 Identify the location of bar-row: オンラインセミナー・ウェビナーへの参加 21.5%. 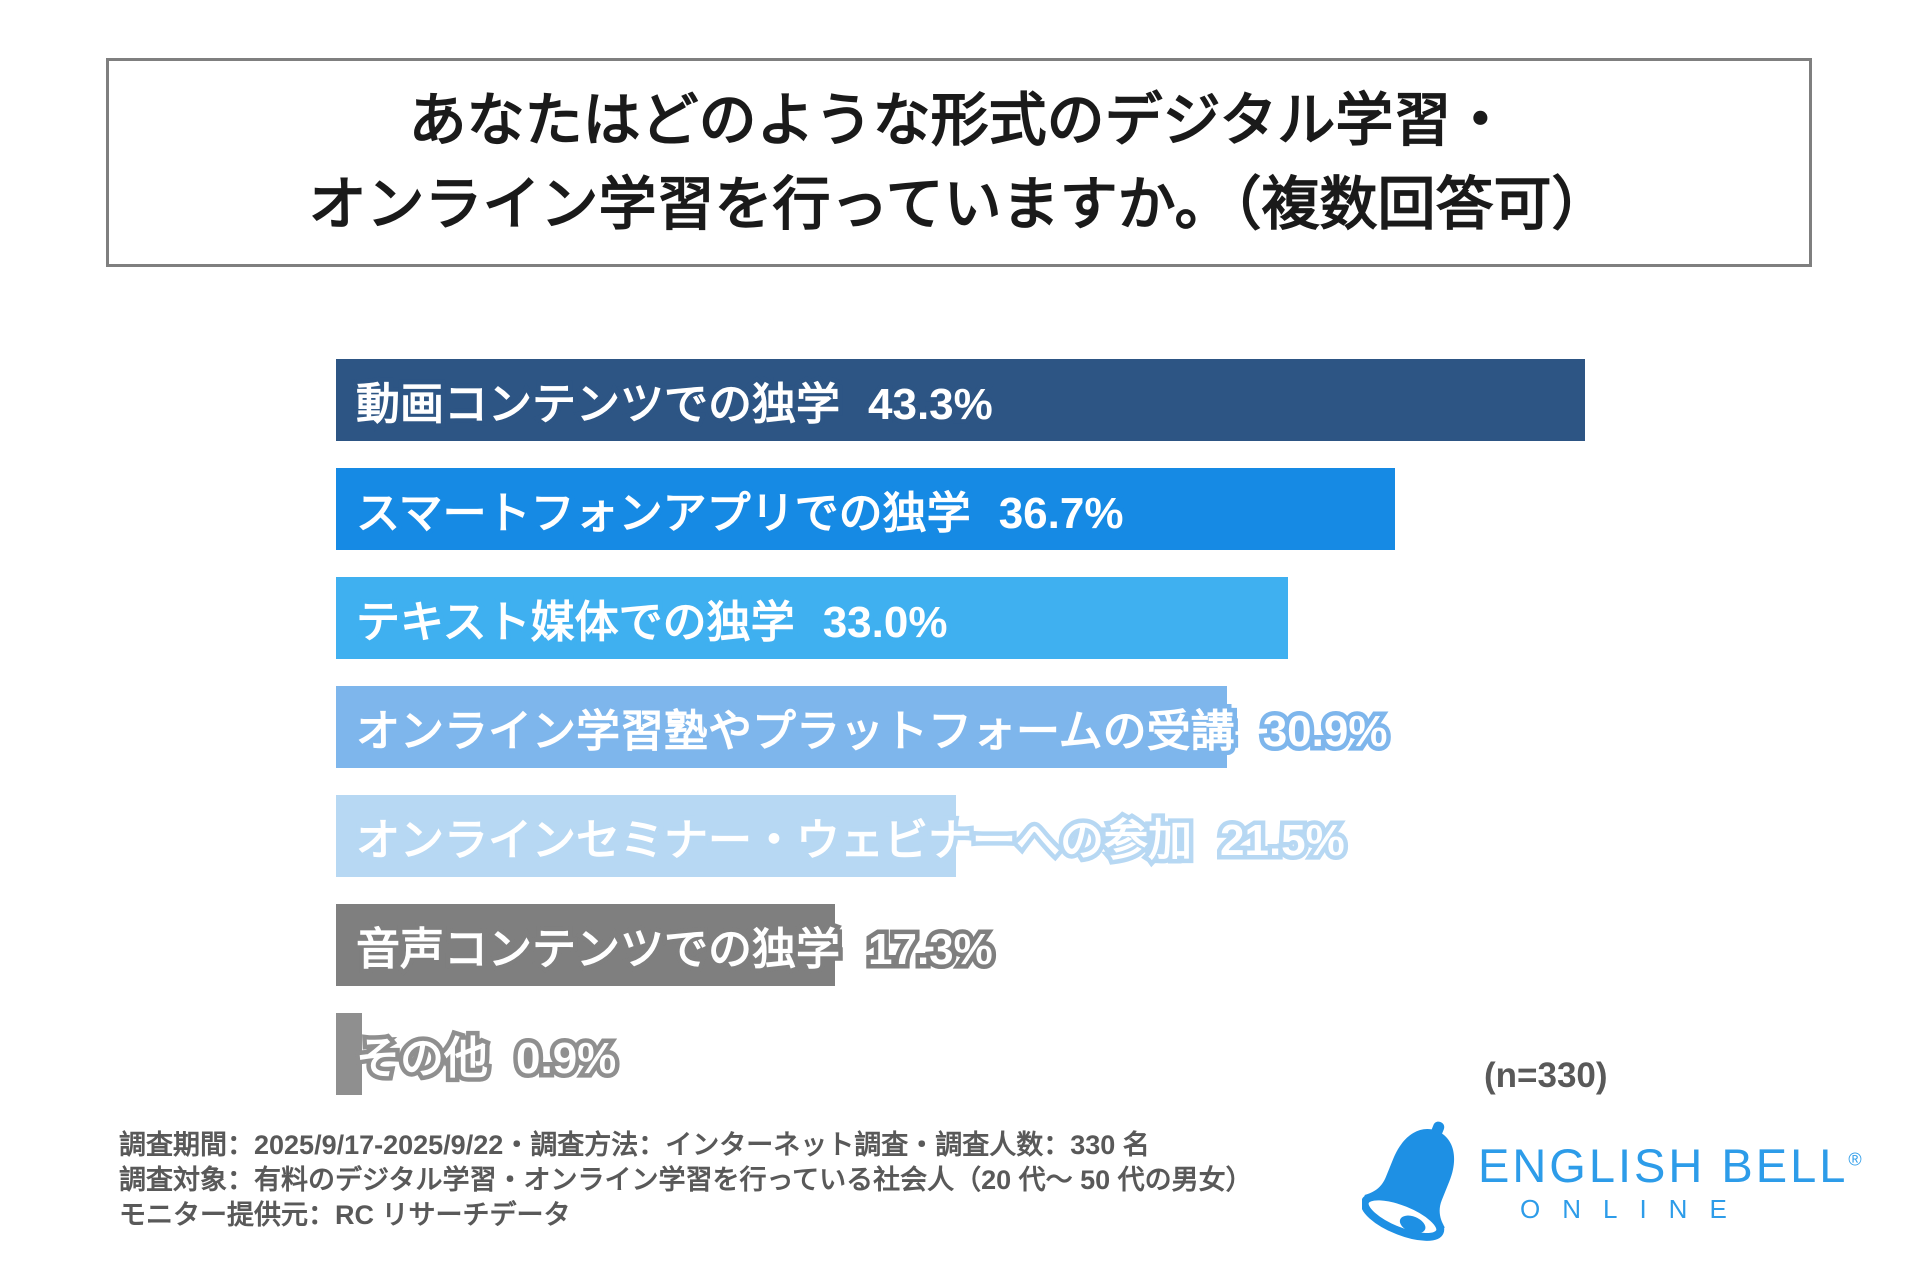
(986, 836).